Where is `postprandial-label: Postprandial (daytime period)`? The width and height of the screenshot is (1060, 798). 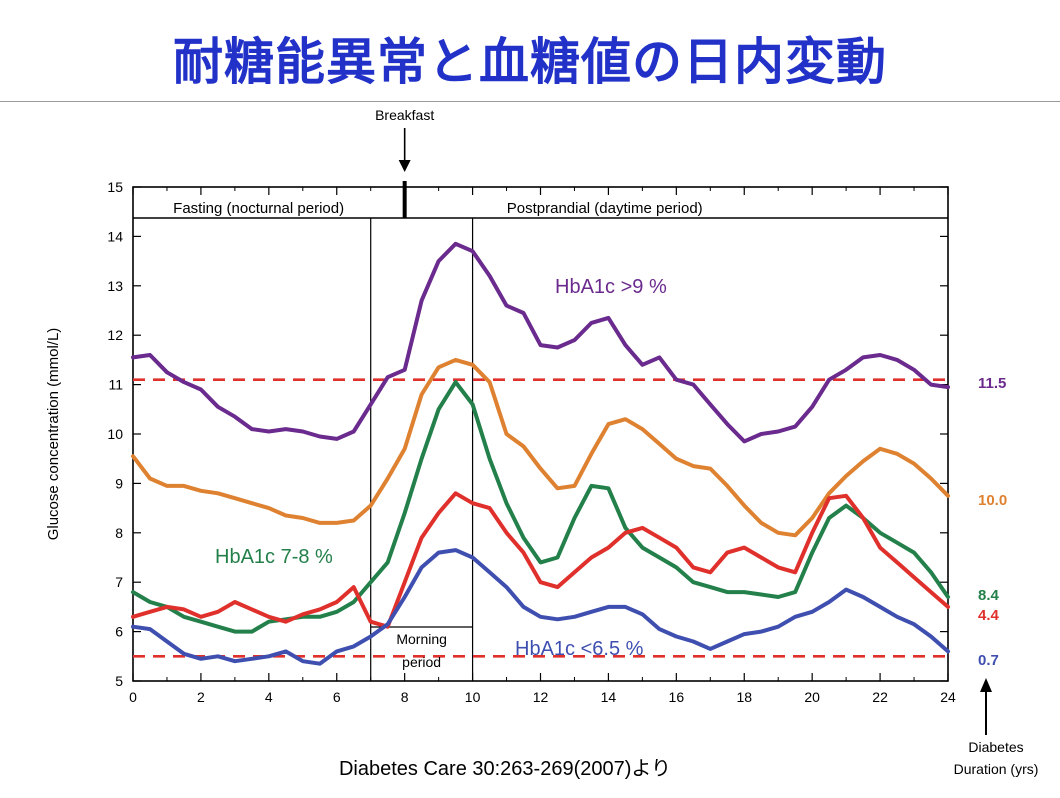
postprandial-label: Postprandial (daytime period) is located at coordinates (605, 208).